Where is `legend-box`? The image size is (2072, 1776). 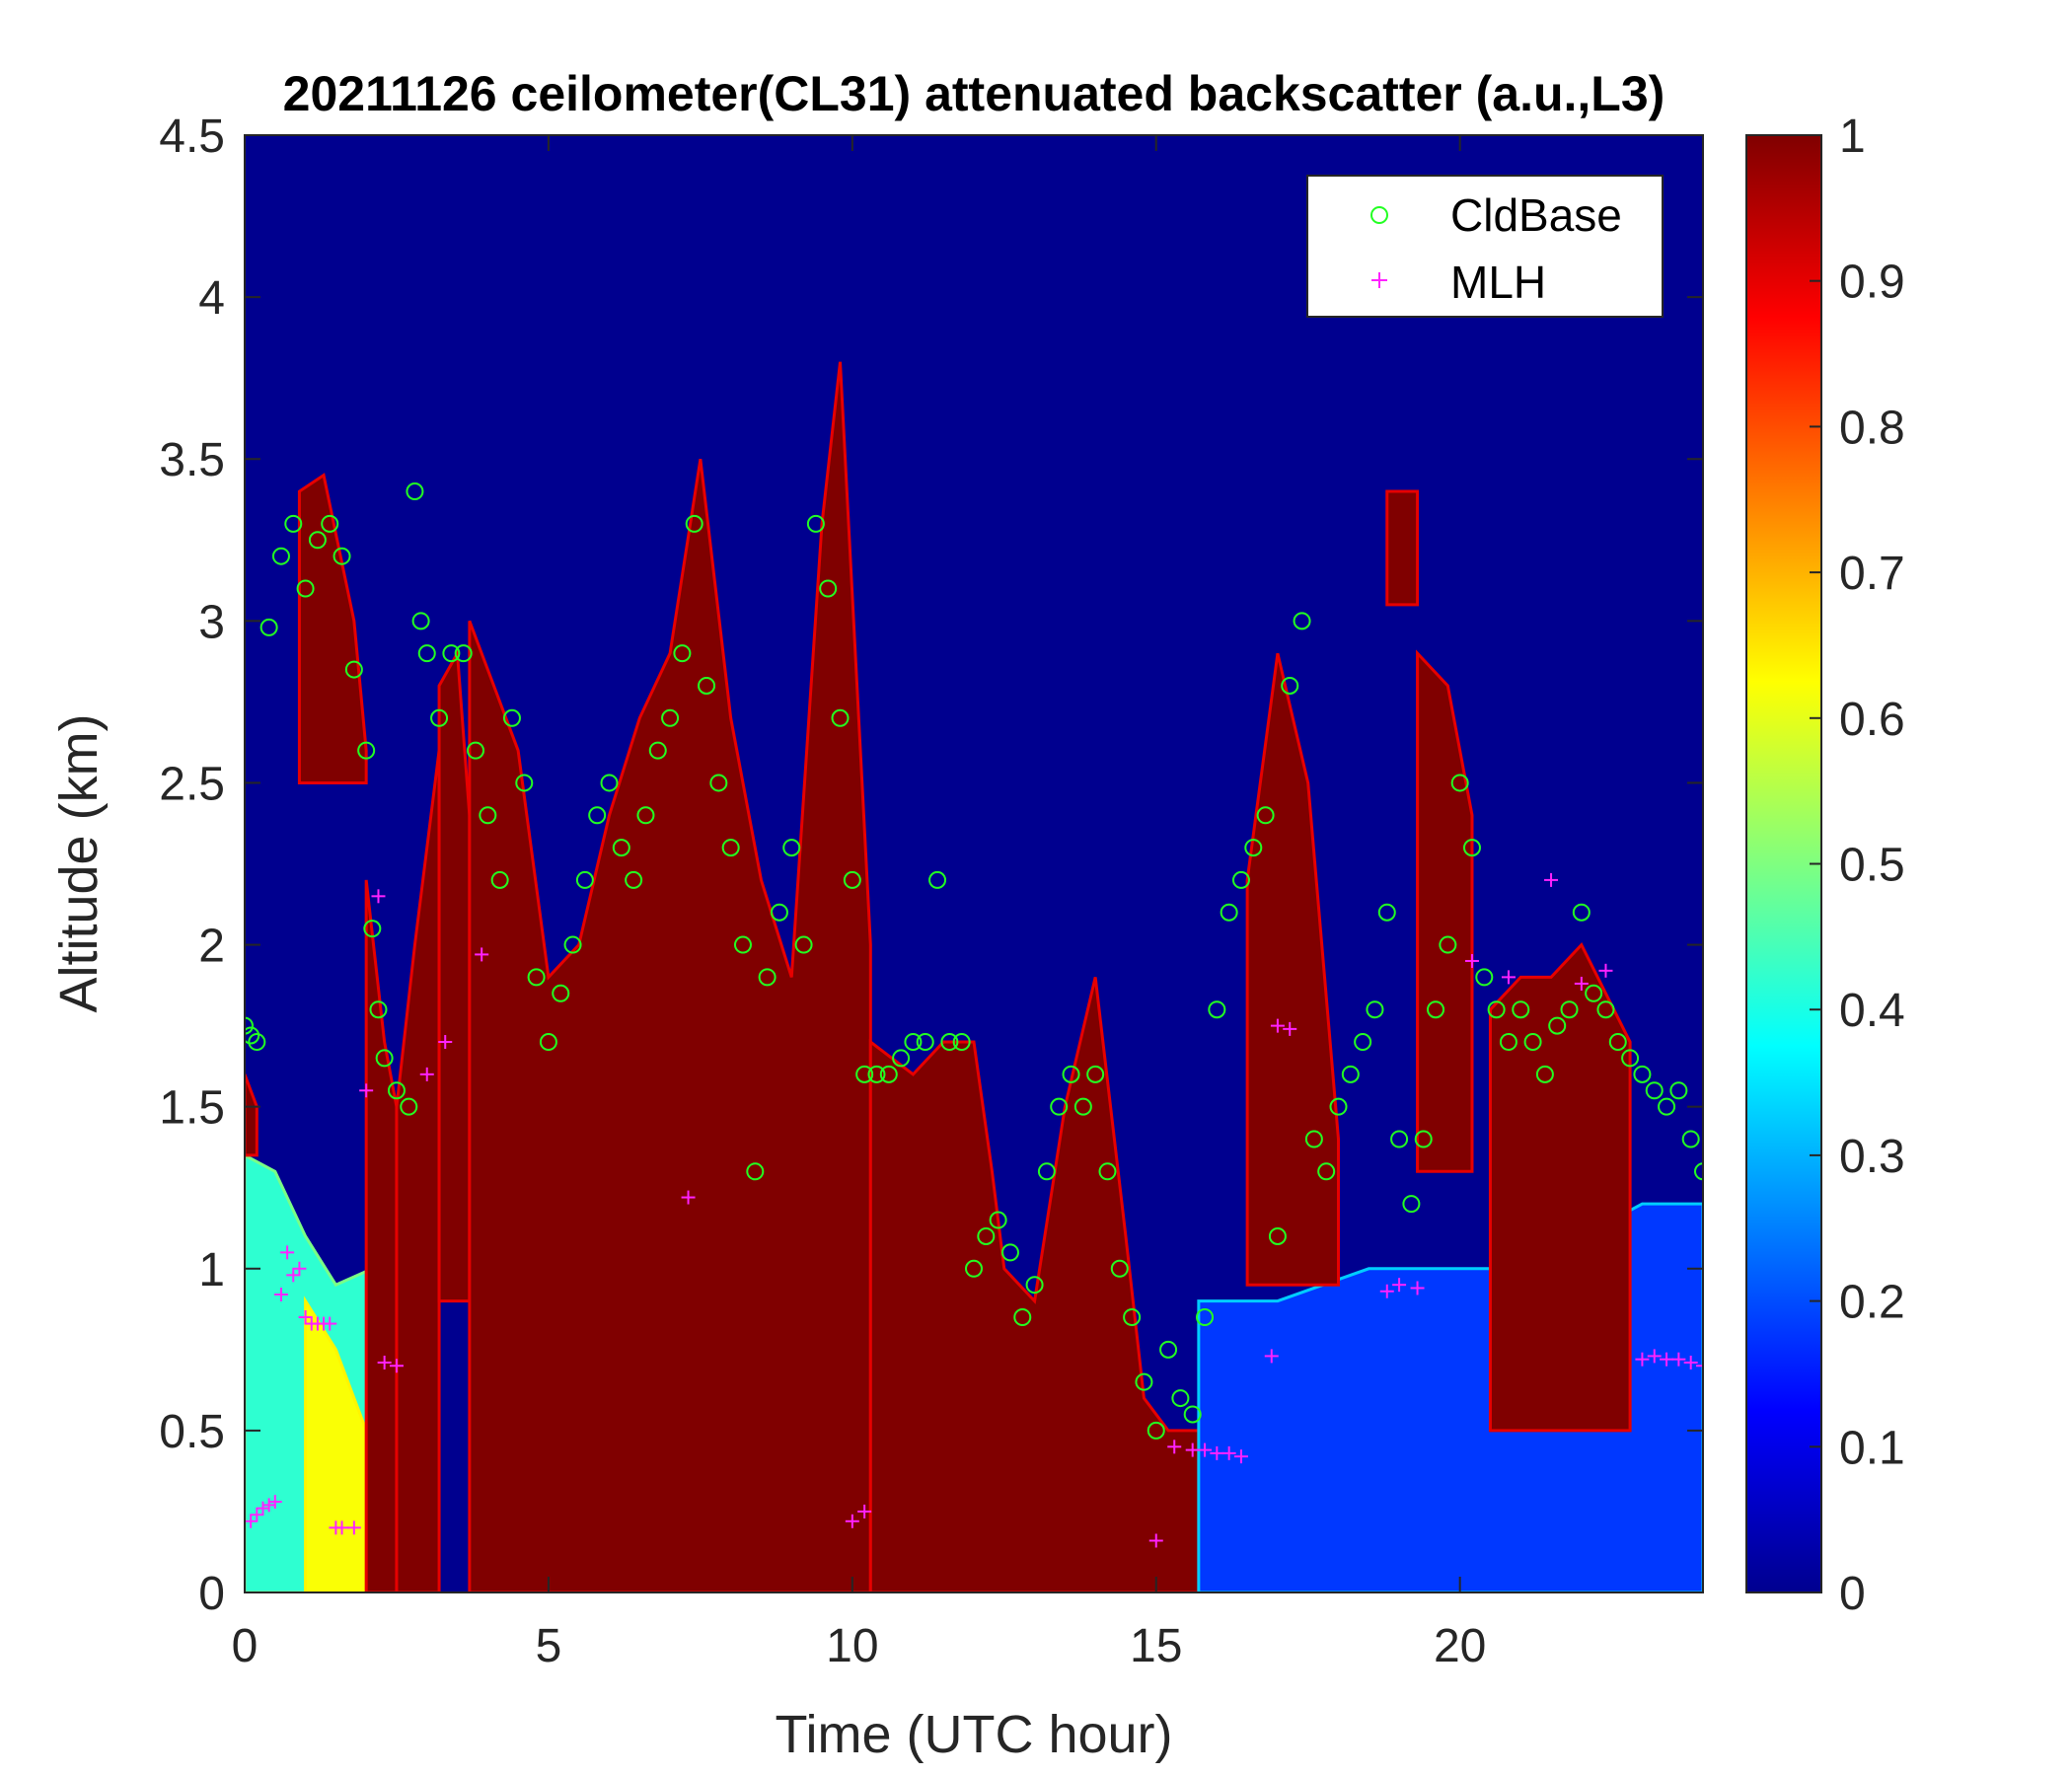 legend-box is located at coordinates (1485, 247).